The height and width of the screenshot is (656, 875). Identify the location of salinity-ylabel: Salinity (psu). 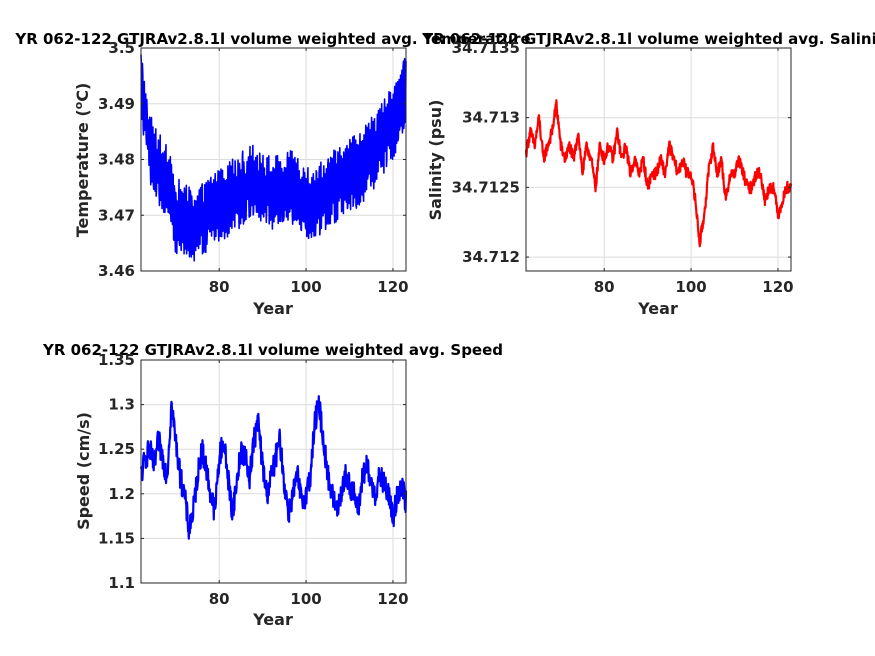
(435, 160).